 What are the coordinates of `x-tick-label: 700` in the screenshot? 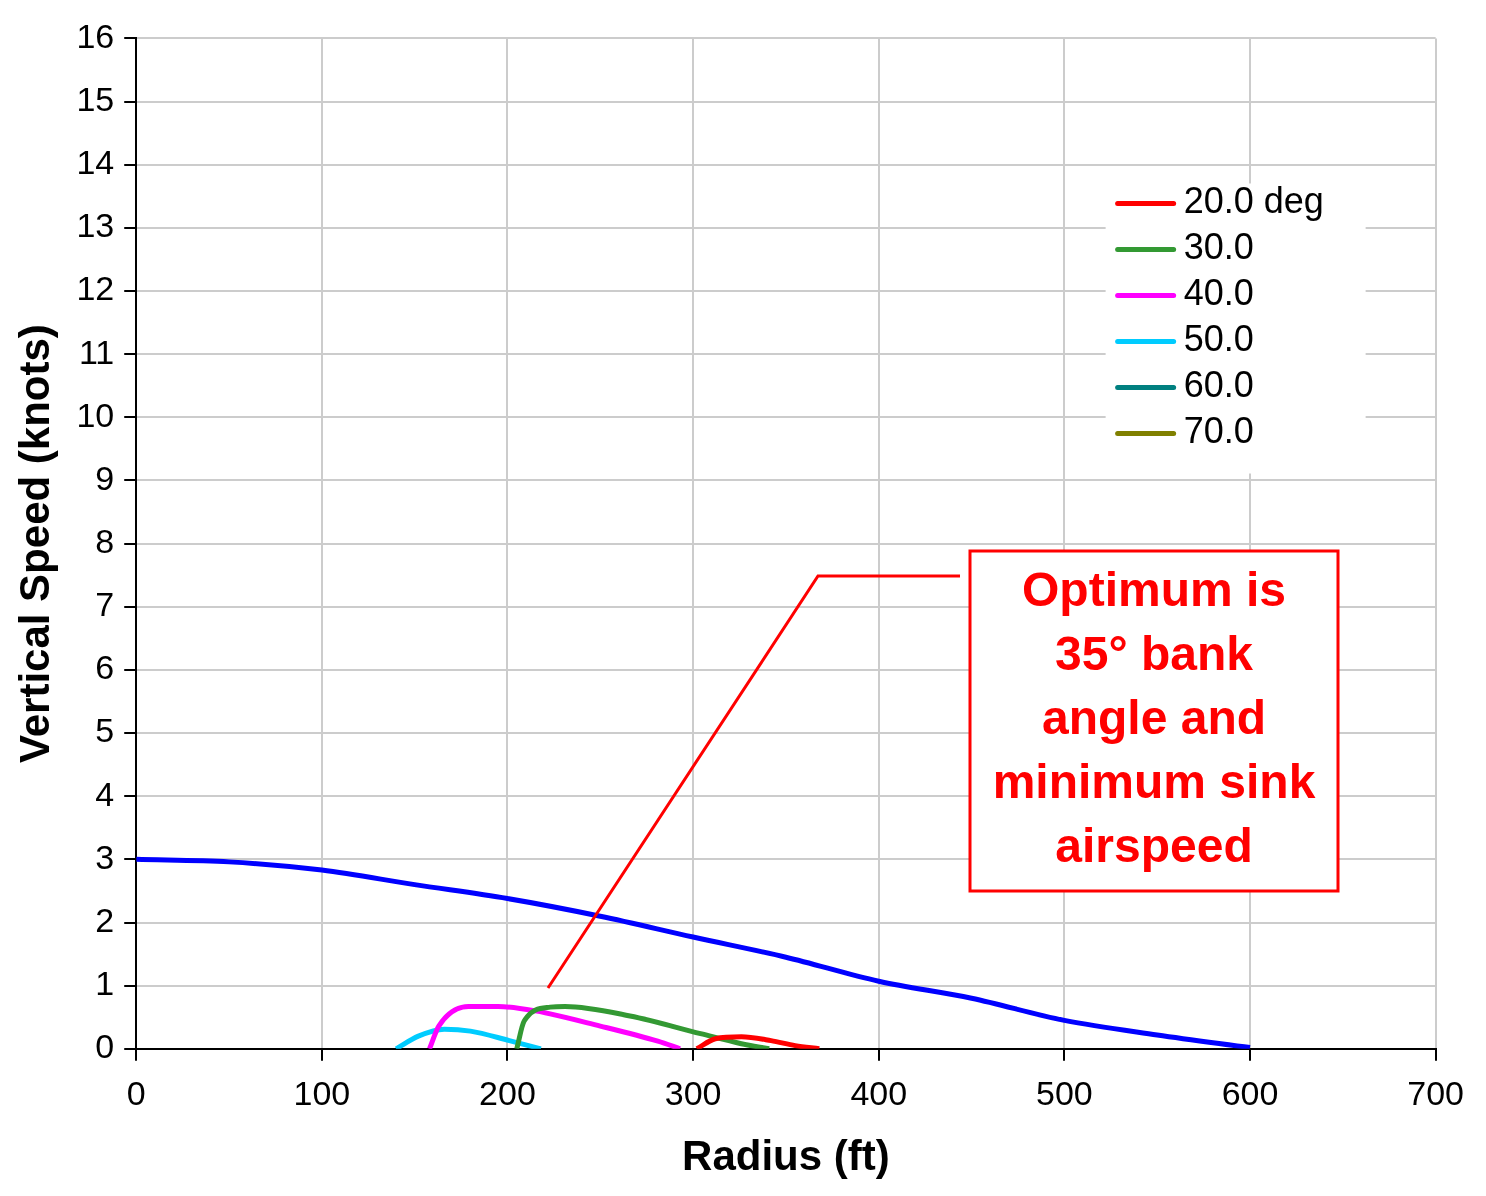 It's located at (1435, 1092).